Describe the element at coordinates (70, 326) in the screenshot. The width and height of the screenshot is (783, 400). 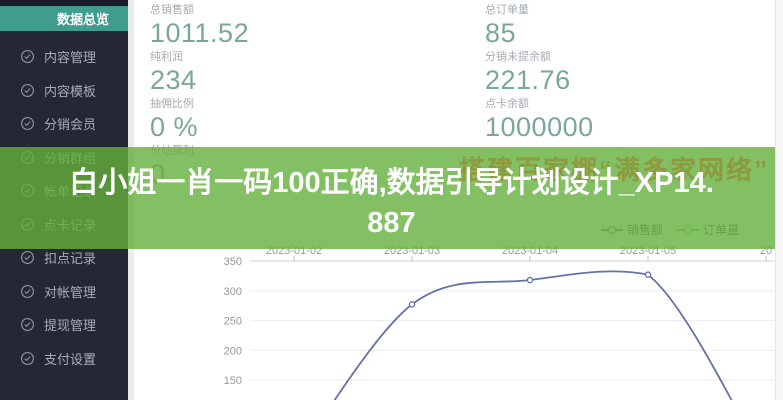
I see `sidebar-item-label: 提现管理` at that location.